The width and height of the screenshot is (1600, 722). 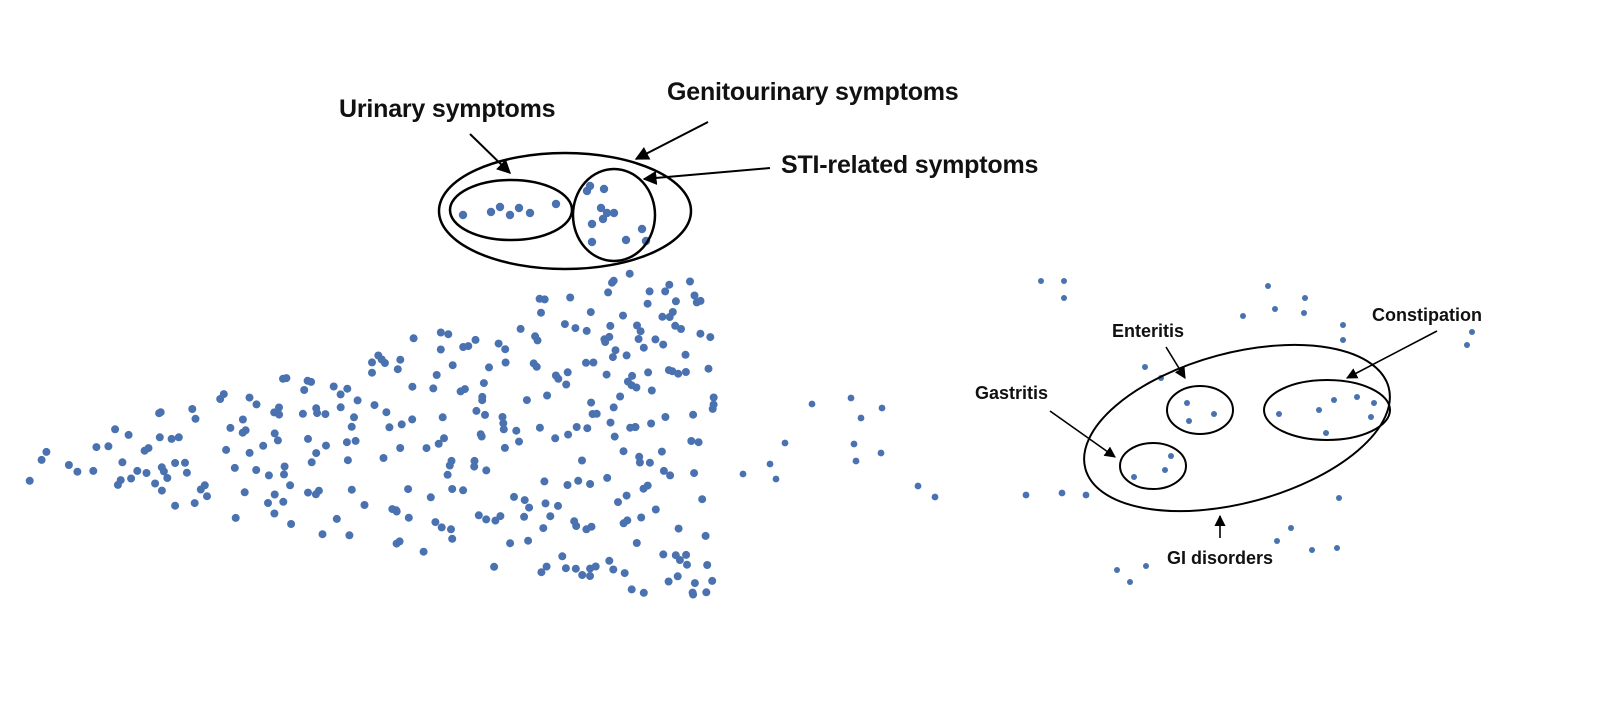 I want to click on enteritis-label: Enteritis, so click(x=1148, y=331).